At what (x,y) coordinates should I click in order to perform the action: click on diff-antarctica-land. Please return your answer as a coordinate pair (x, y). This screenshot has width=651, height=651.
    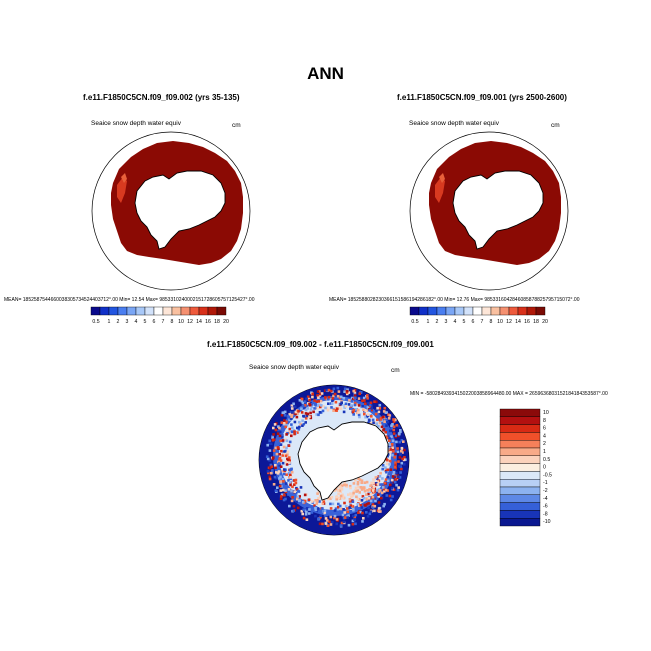
    Looking at the image, I should click on (343, 461).